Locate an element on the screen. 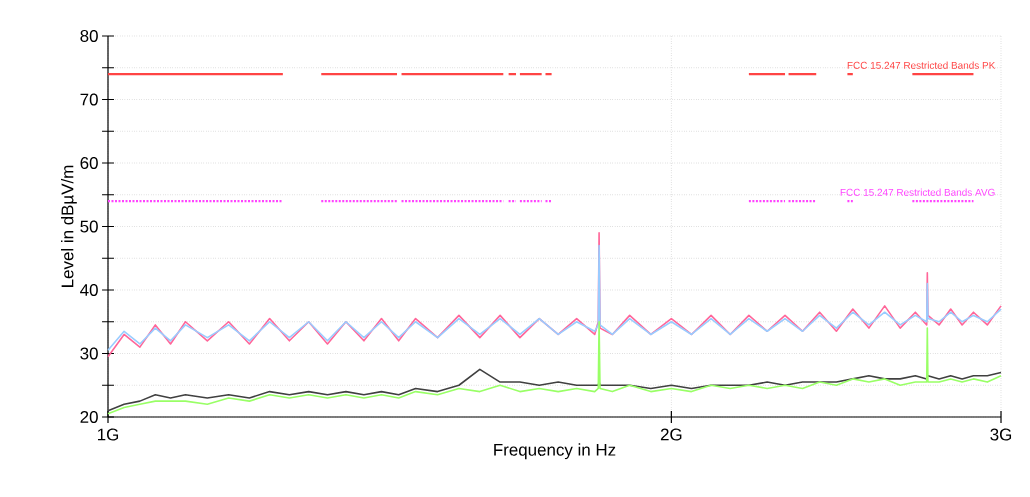  y-axis-title: Level in dBµV/m is located at coordinates (69, 226).